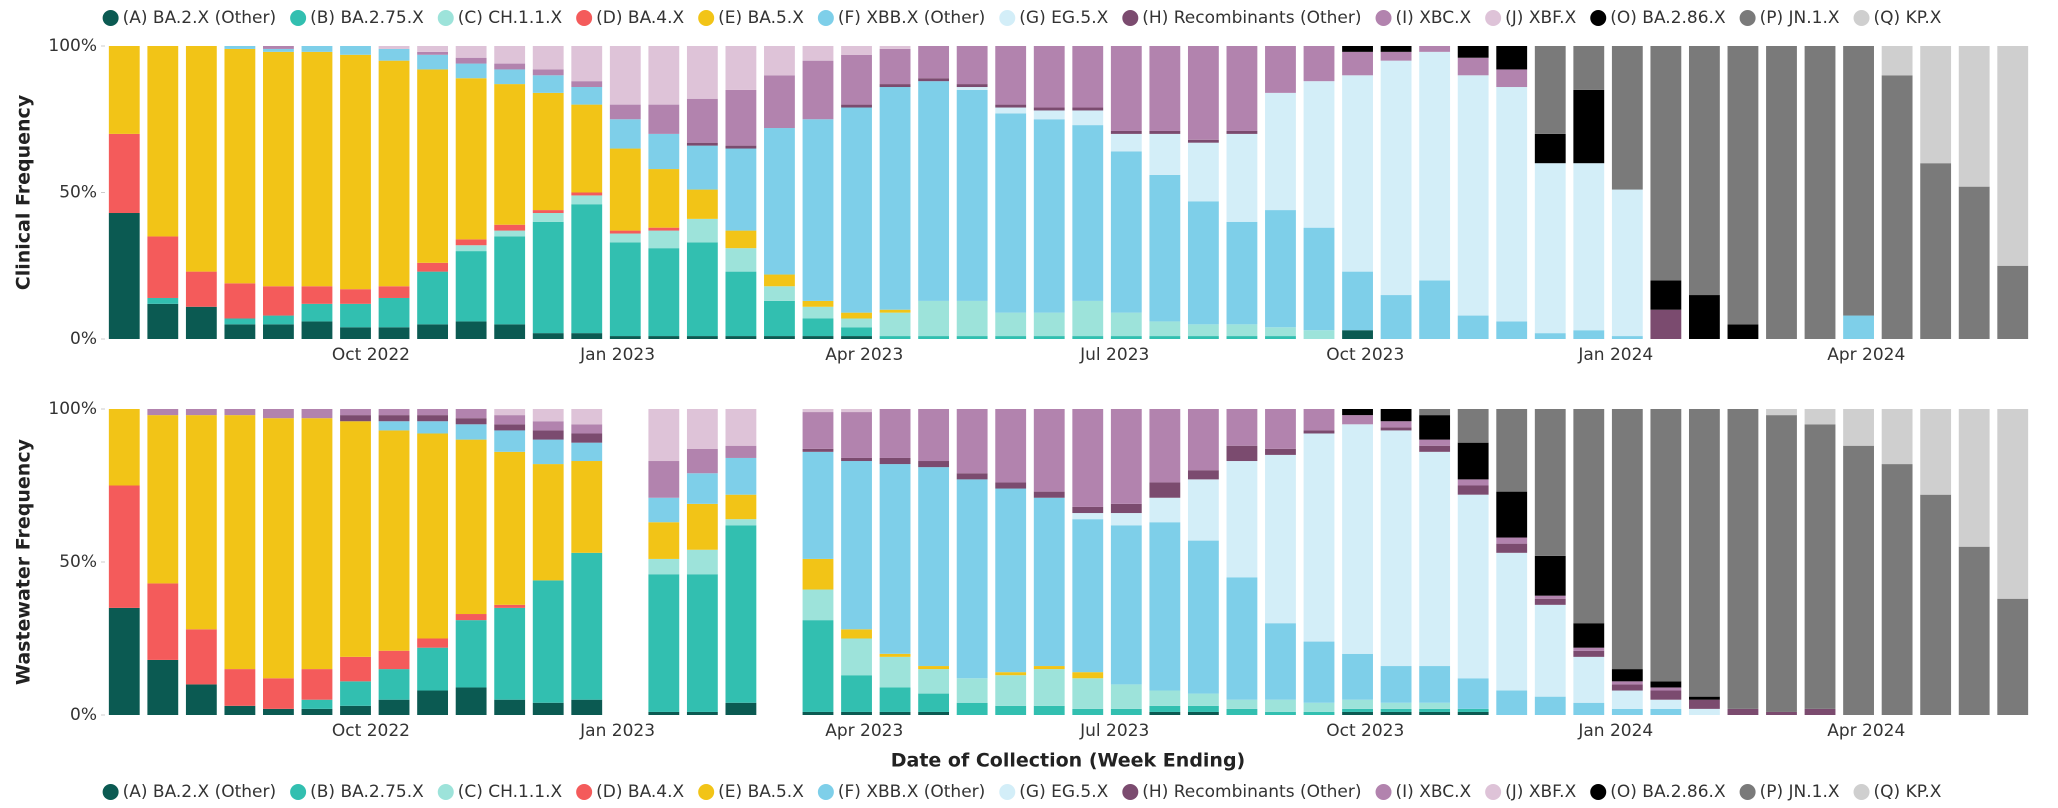 This screenshot has width=2058, height=808. What do you see at coordinates (510, 792) in the screenshot?
I see `legend-label: (C) CH.1.1.X` at bounding box center [510, 792].